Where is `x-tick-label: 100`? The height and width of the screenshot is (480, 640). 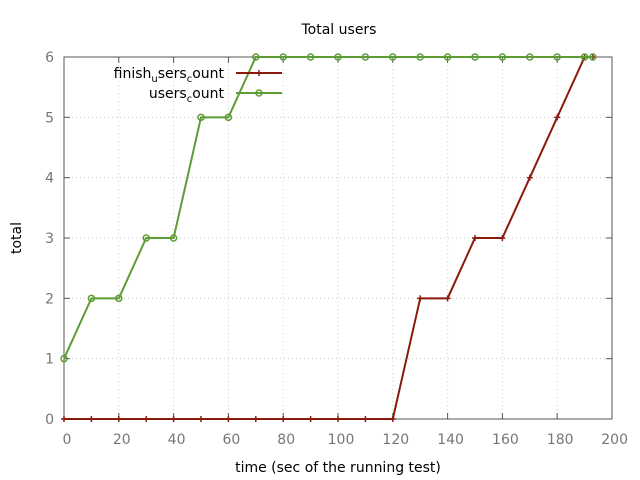
x-tick-label: 100 is located at coordinates (341, 440).